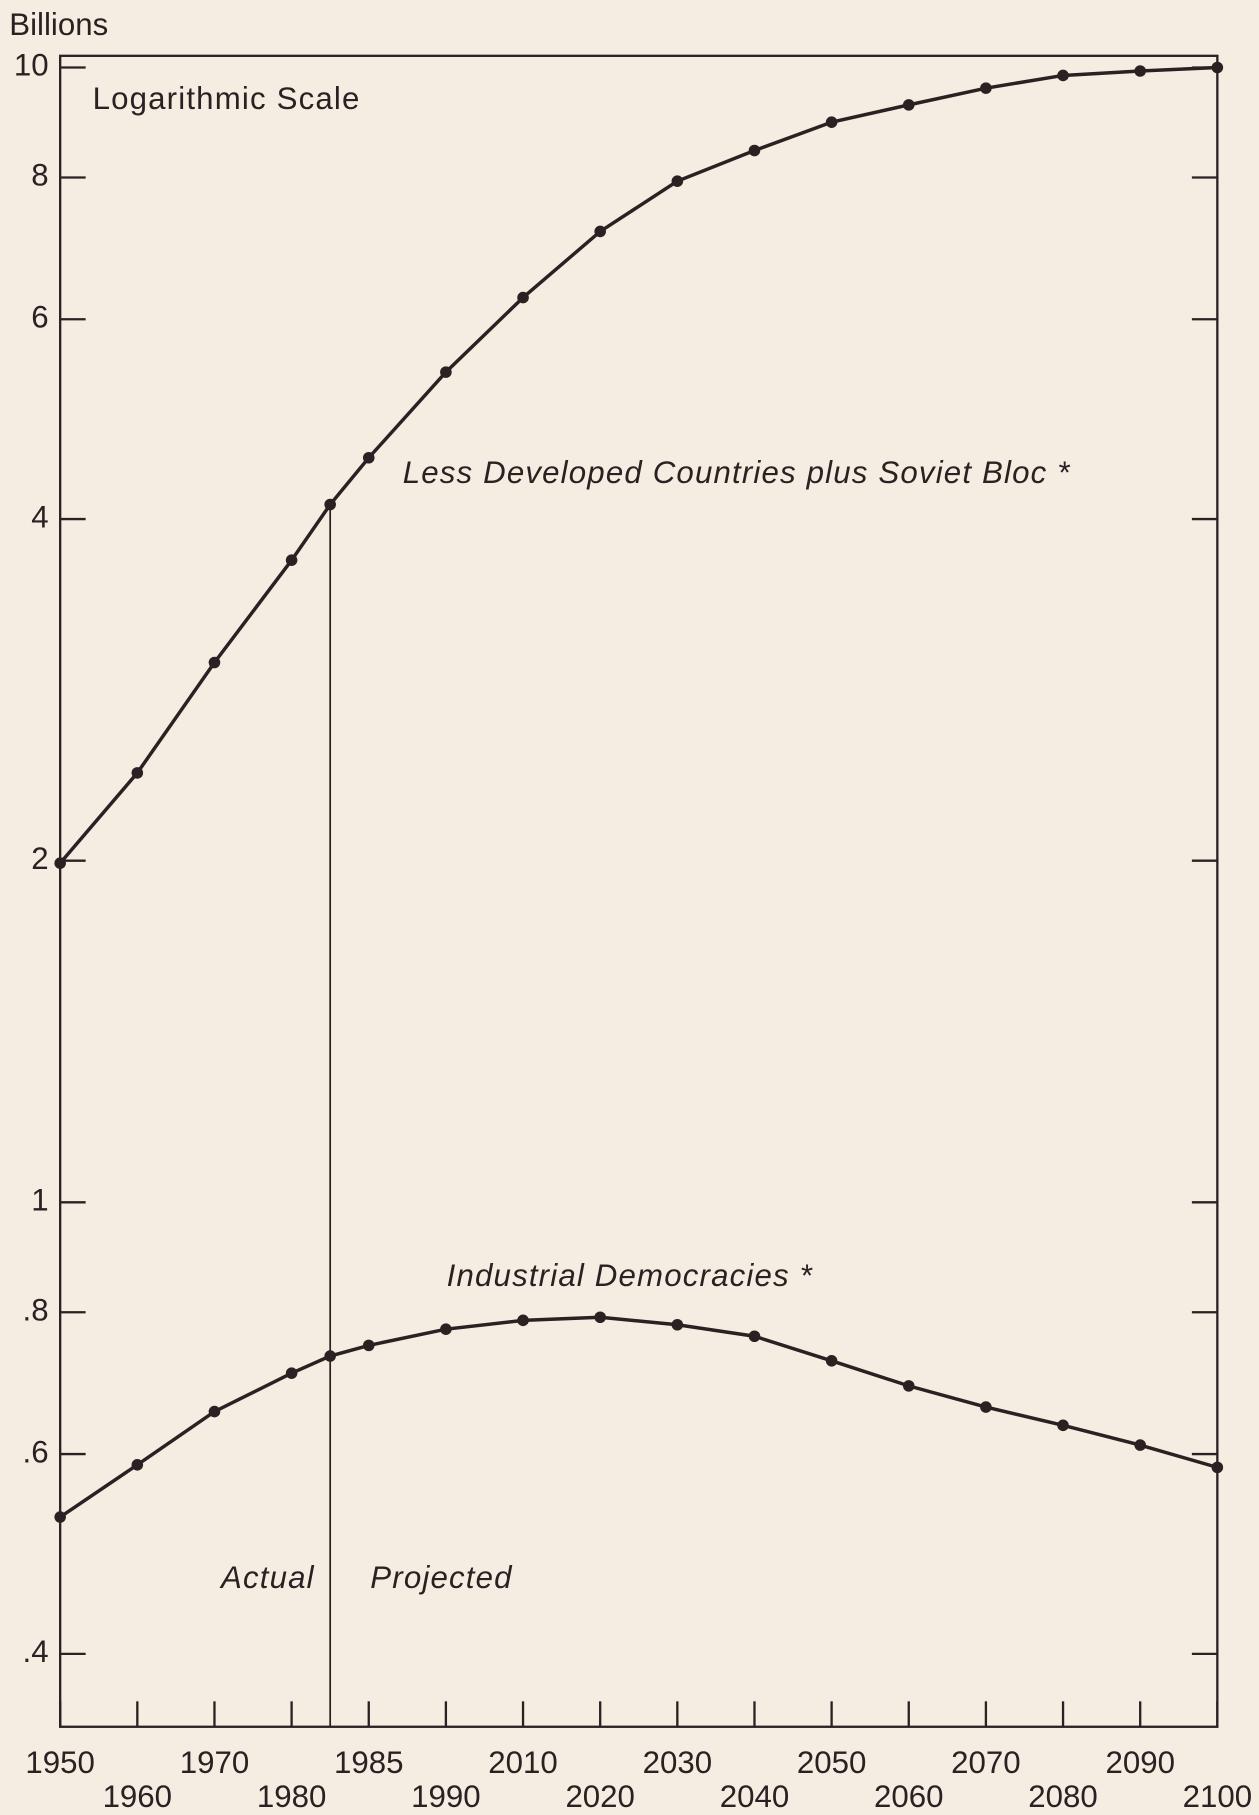 This screenshot has height=1815, width=1259. What do you see at coordinates (59, 1762) in the screenshot?
I see `x-tick-label: 1950` at bounding box center [59, 1762].